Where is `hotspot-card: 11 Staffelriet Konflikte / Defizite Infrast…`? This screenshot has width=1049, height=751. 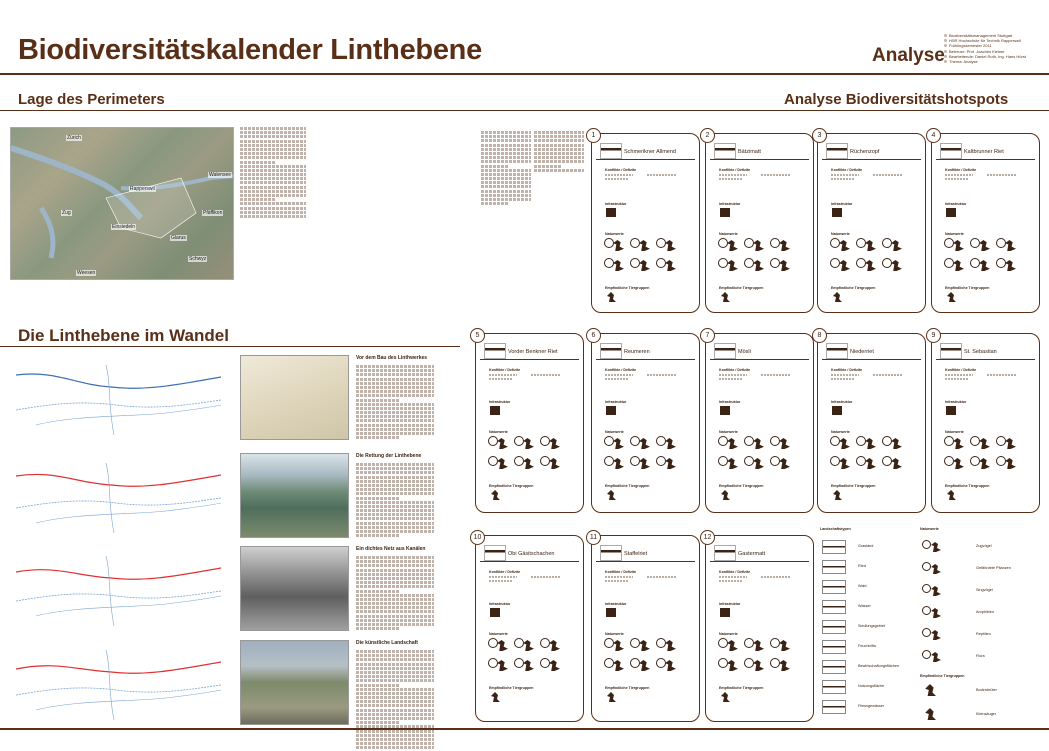 hotspot-card: 11 Staffelriet Konflikte / Defizite Infrast… is located at coordinates (643, 626).